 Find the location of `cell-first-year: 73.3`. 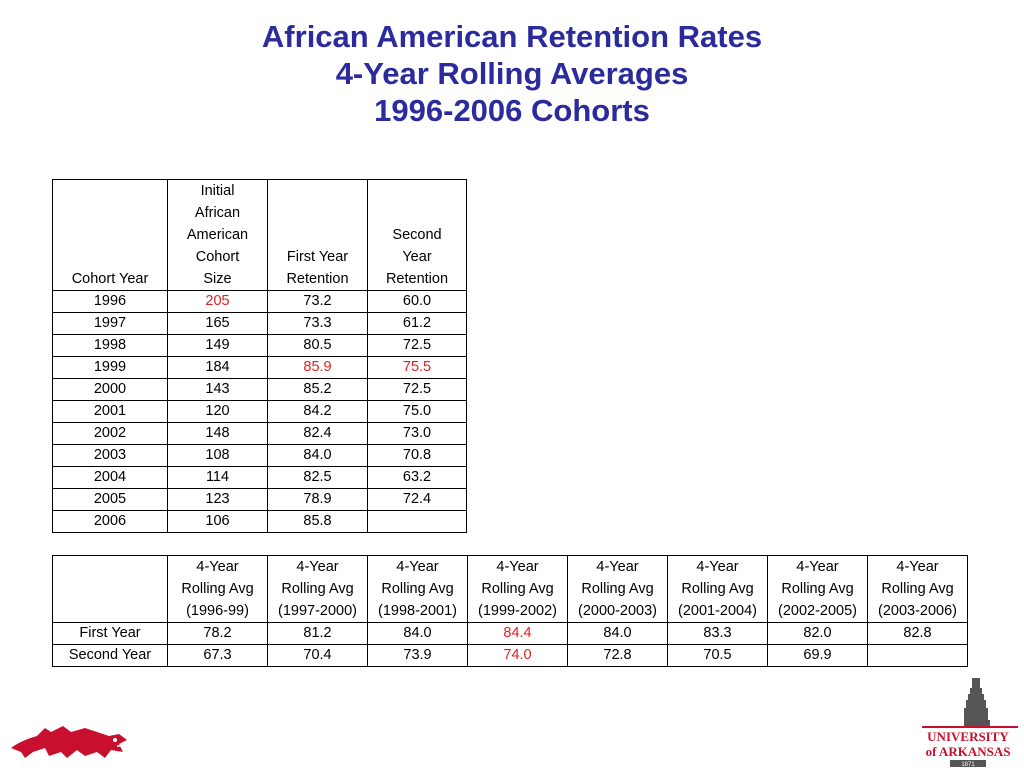

cell-first-year: 73.3 is located at coordinates (317, 323).